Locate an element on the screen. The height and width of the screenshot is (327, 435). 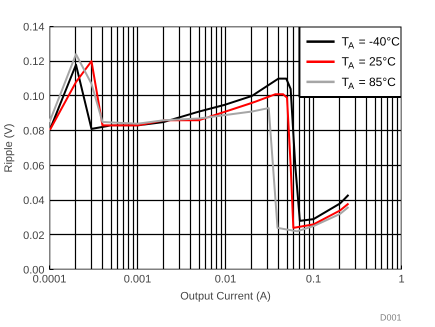
x-tick-label: 0.001 is located at coordinates (138, 280).